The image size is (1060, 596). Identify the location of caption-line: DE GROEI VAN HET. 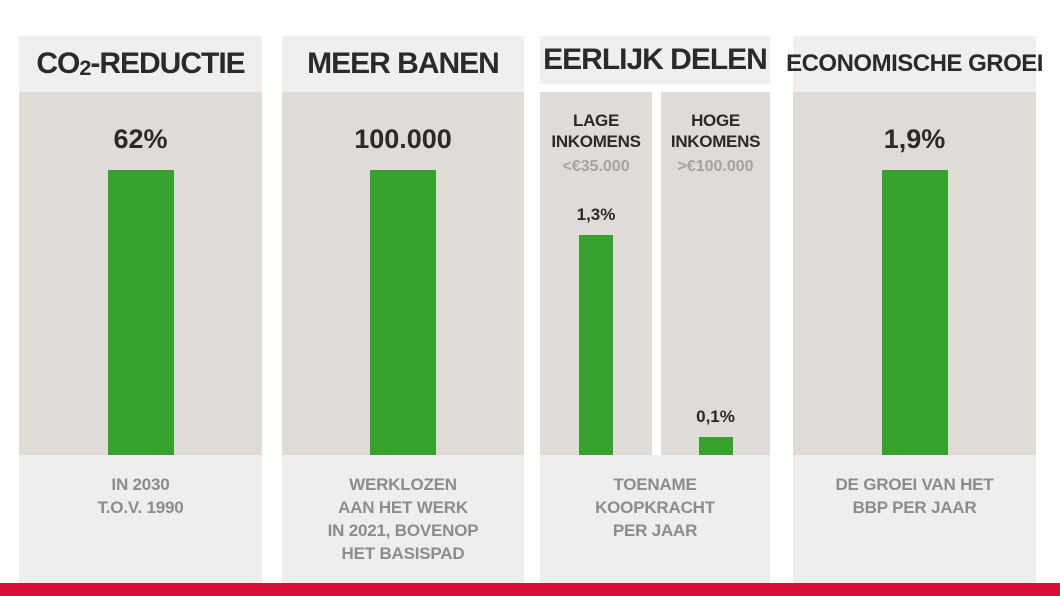
(914, 484).